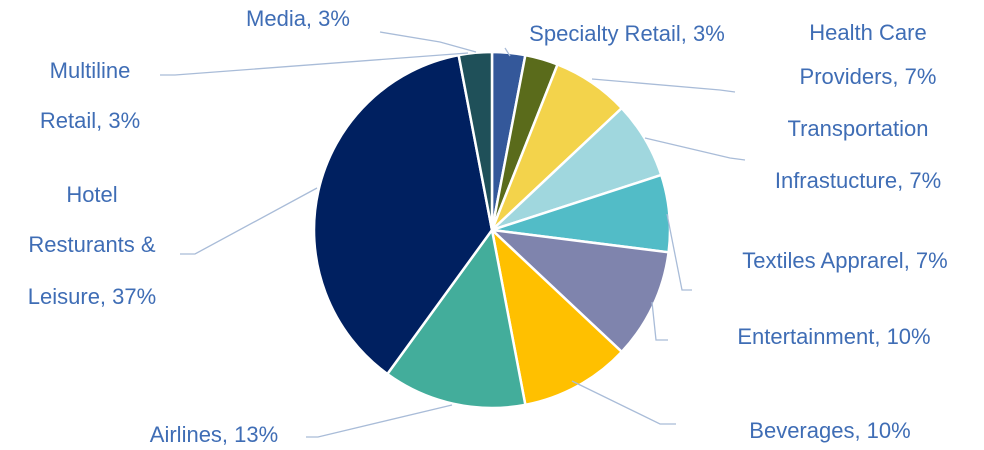  I want to click on slice-label: Infrastucture, 7%, so click(858, 180).